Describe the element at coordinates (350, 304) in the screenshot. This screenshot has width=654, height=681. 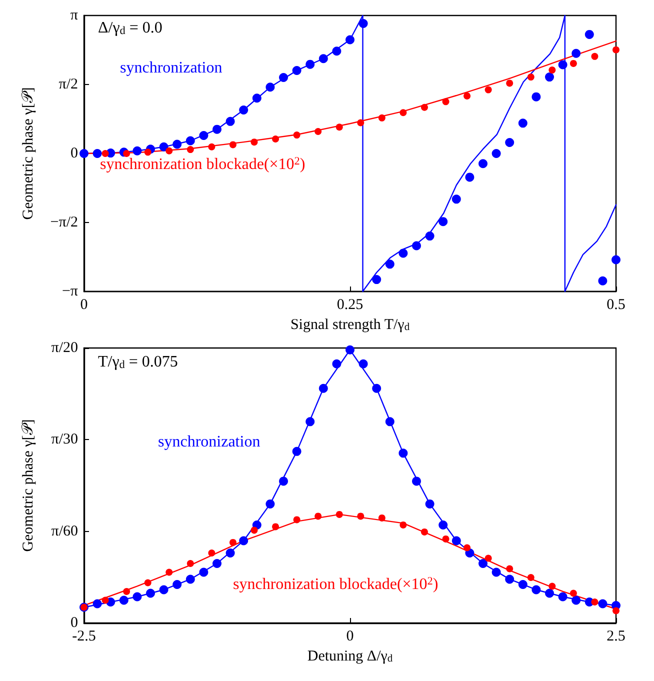
I see `x-tick-label: 0.25` at that location.